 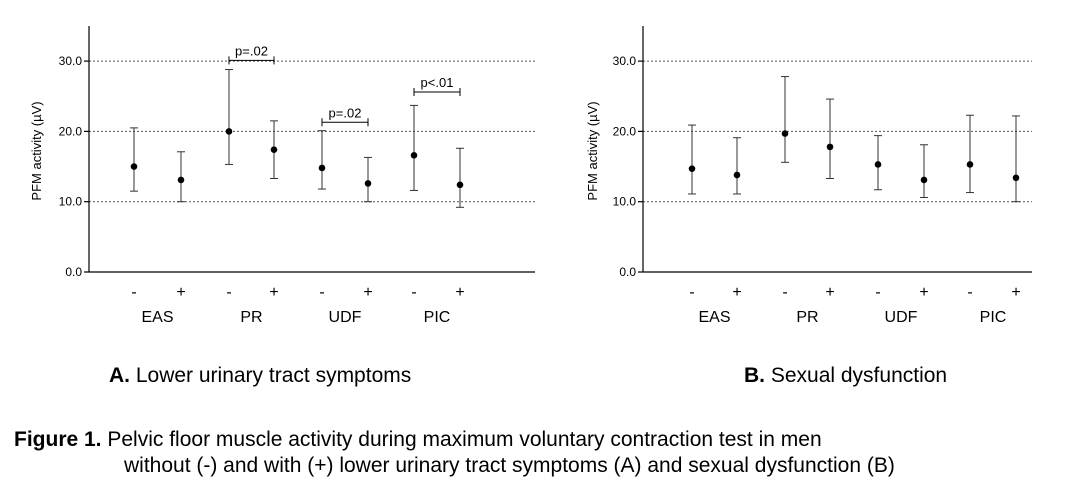 What do you see at coordinates (345, 317) in the screenshot?
I see `panel-a-group-label: UDF` at bounding box center [345, 317].